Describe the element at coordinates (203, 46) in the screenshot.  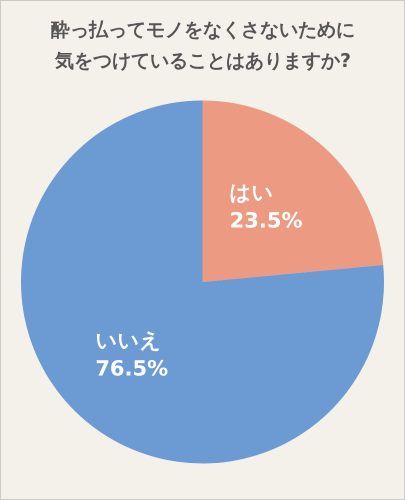
I see `chart-title: 酔っ払ってモノをなくさないために気をつけていることはありますか?` at that location.